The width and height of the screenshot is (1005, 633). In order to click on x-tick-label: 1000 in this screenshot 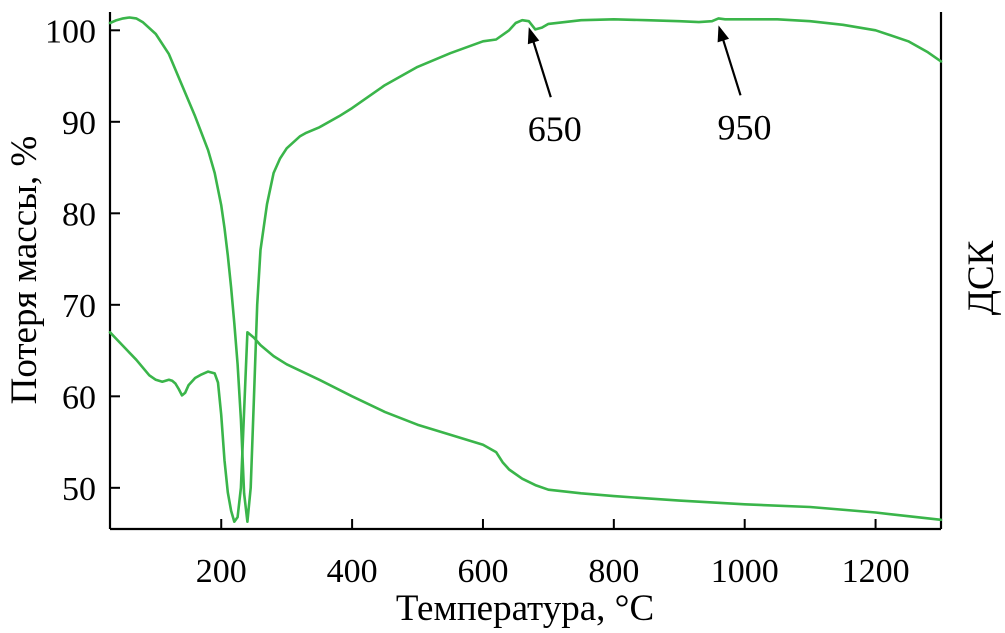, I will do `click(745, 571)`.